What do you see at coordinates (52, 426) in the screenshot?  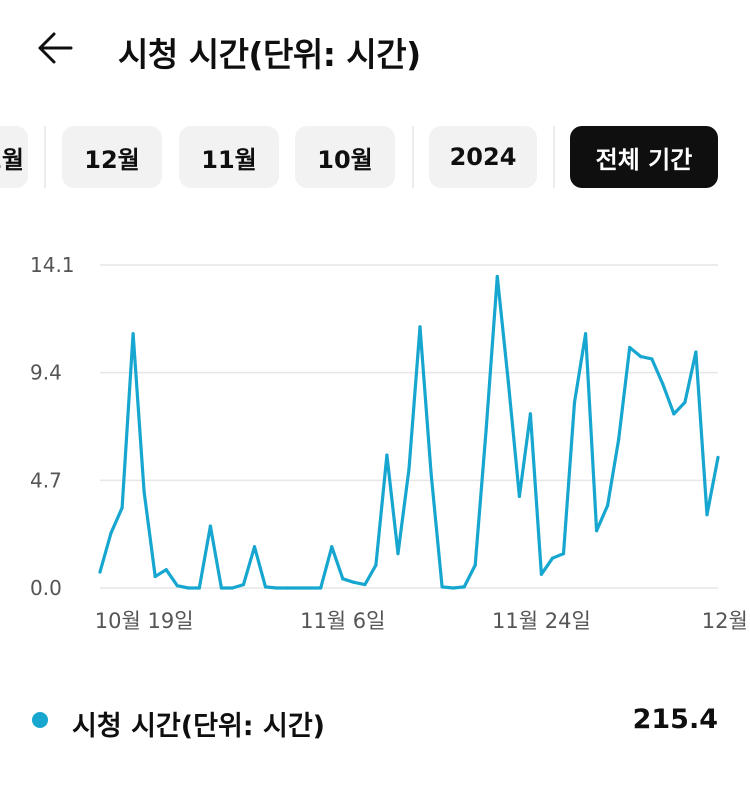 I see `y-axis-ticks: 14.1 9.4 4.7 0.0` at bounding box center [52, 426].